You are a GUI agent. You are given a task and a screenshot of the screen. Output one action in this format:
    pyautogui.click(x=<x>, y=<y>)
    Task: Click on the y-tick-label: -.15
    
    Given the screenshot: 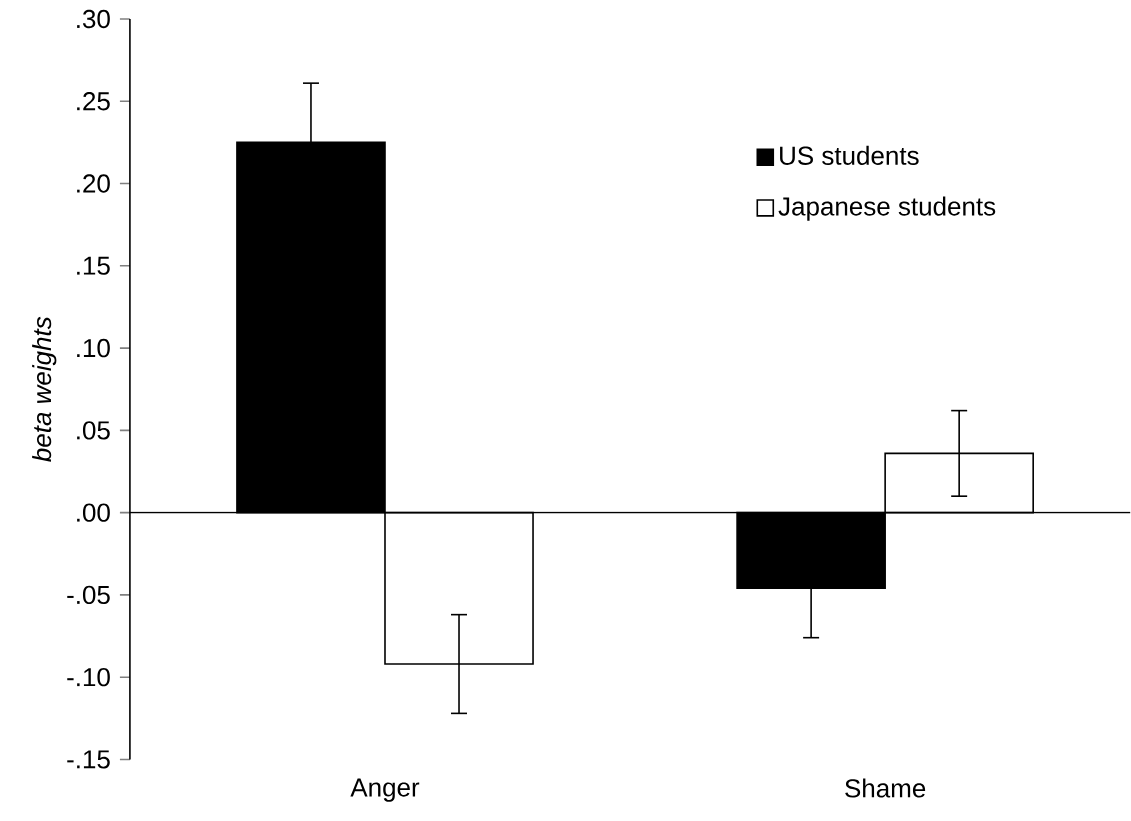 What is the action you would take?
    pyautogui.click(x=88, y=759)
    